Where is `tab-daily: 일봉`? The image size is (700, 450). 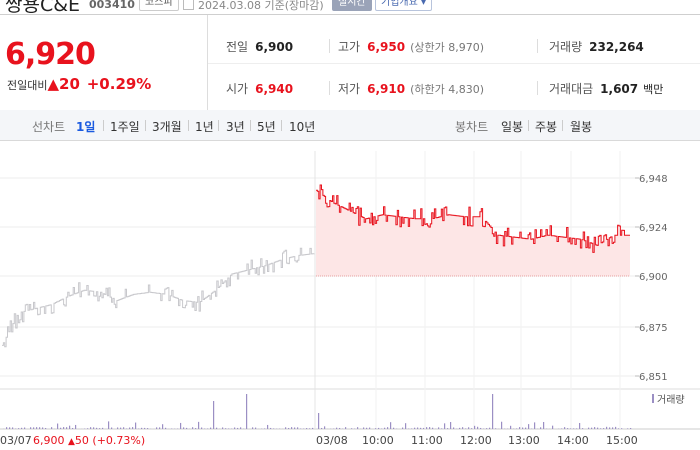
tab-daily: 일봉 is located at coordinates (512, 127).